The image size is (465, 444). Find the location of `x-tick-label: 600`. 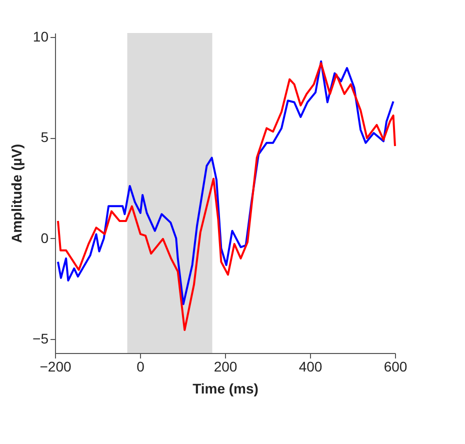

x-tick-label: 600 is located at coordinates (396, 366).